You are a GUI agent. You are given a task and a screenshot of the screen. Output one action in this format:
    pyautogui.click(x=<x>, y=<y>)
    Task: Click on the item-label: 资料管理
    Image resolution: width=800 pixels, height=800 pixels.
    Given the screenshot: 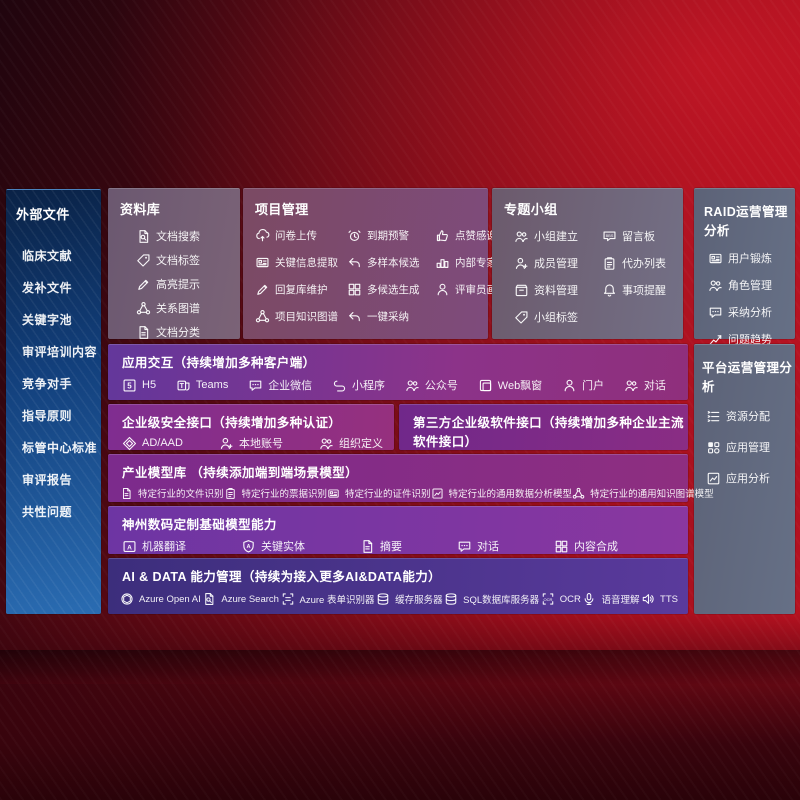 What is the action you would take?
    pyautogui.click(x=556, y=291)
    